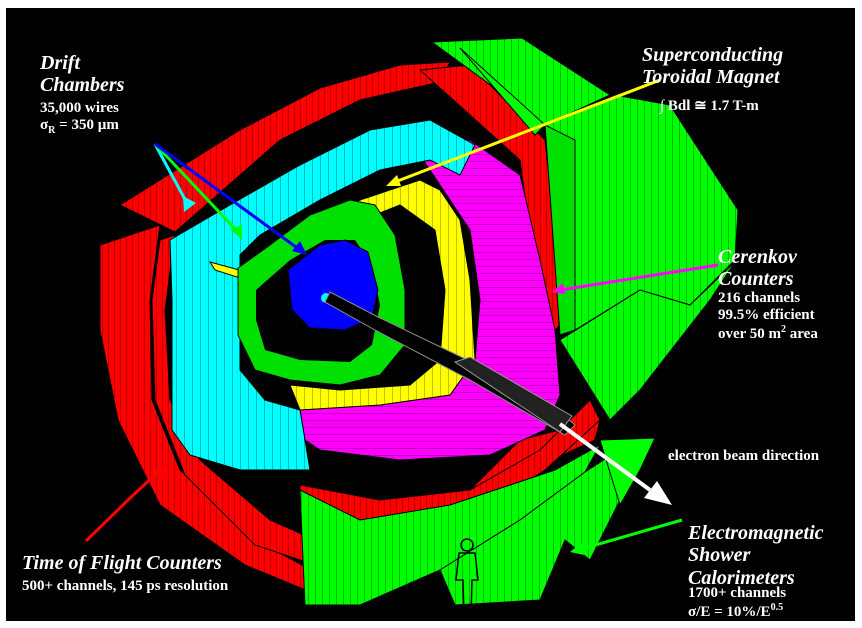 Image resolution: width=862 pixels, height=628 pixels. I want to click on cerenkov-efficiency: 99.5% efficient, so click(766, 314).